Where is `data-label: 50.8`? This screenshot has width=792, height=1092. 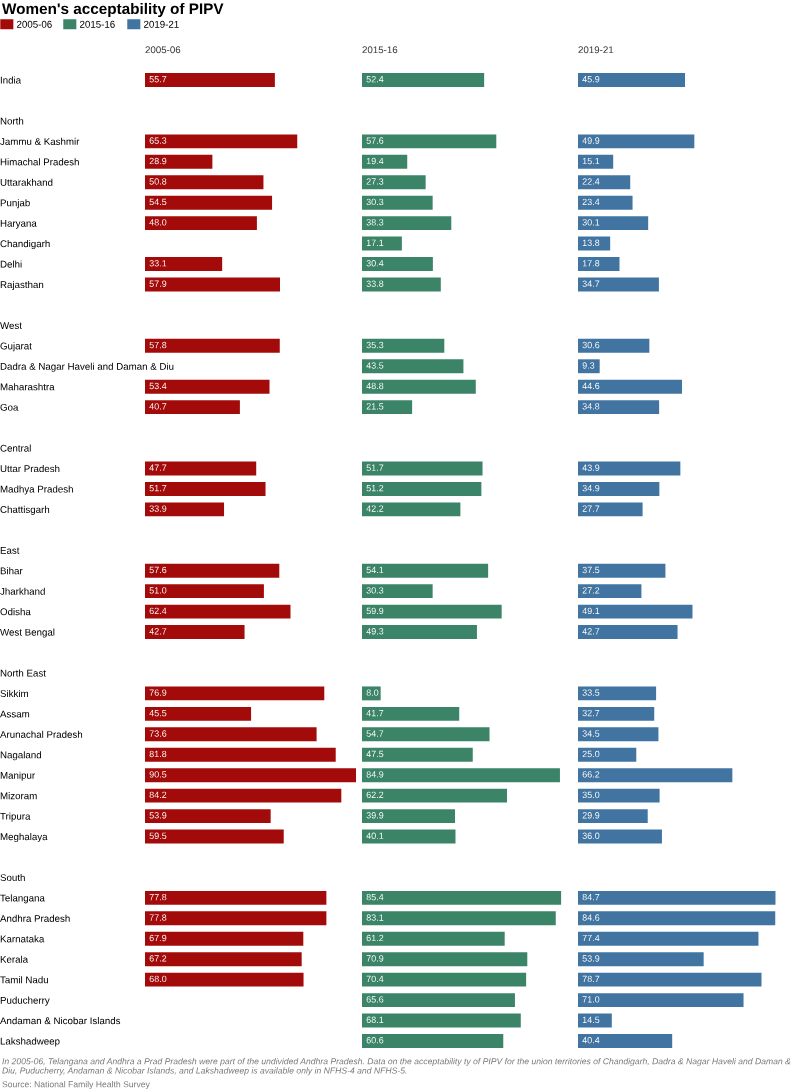
data-label: 50.8 is located at coordinates (158, 181).